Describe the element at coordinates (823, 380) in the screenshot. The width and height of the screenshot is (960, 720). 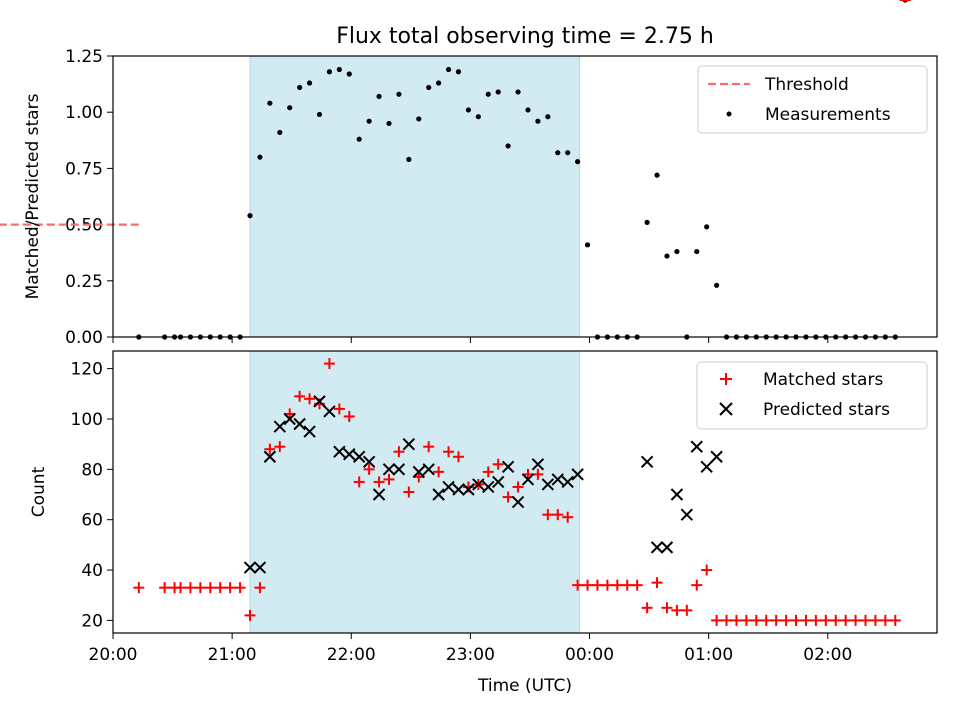
I see `legend-label-matched: Matched stars` at that location.